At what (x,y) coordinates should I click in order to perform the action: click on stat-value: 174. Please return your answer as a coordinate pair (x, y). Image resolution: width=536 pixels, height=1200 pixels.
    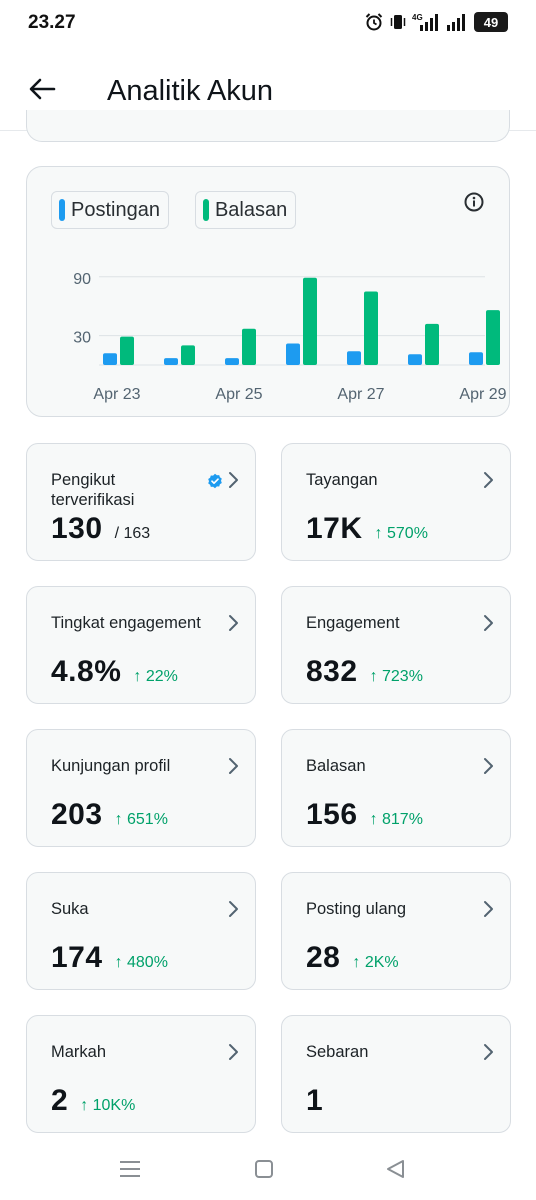
    Looking at the image, I should click on (77, 957).